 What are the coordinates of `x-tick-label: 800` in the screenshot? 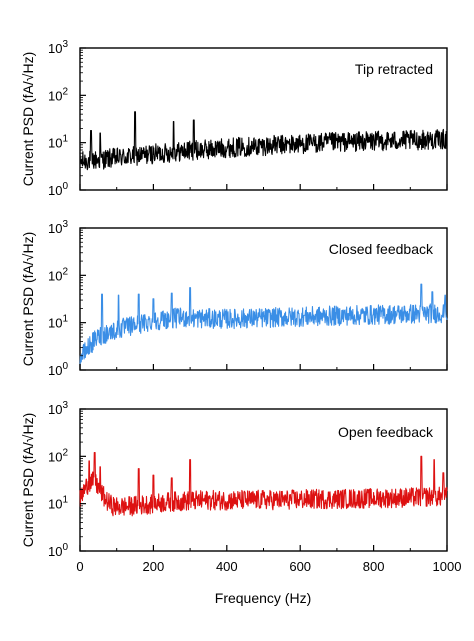 It's located at (374, 566).